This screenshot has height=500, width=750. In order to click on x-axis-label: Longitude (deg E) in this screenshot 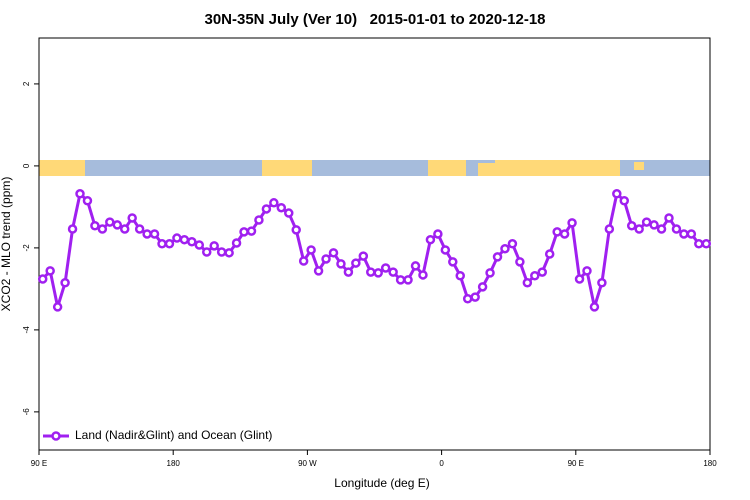, I will do `click(381, 483)`.